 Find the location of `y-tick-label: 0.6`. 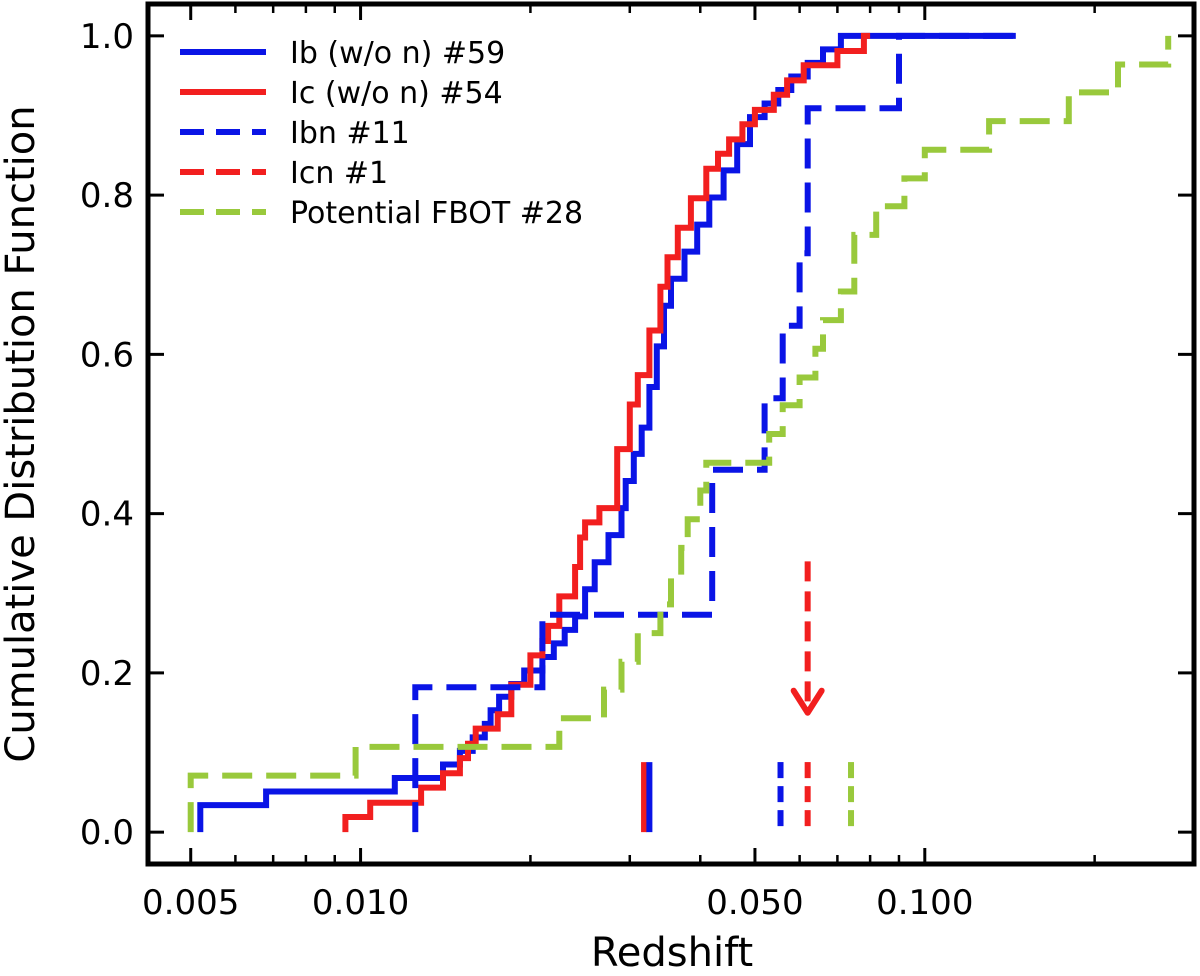

y-tick-label: 0.6 is located at coordinates (107, 355).